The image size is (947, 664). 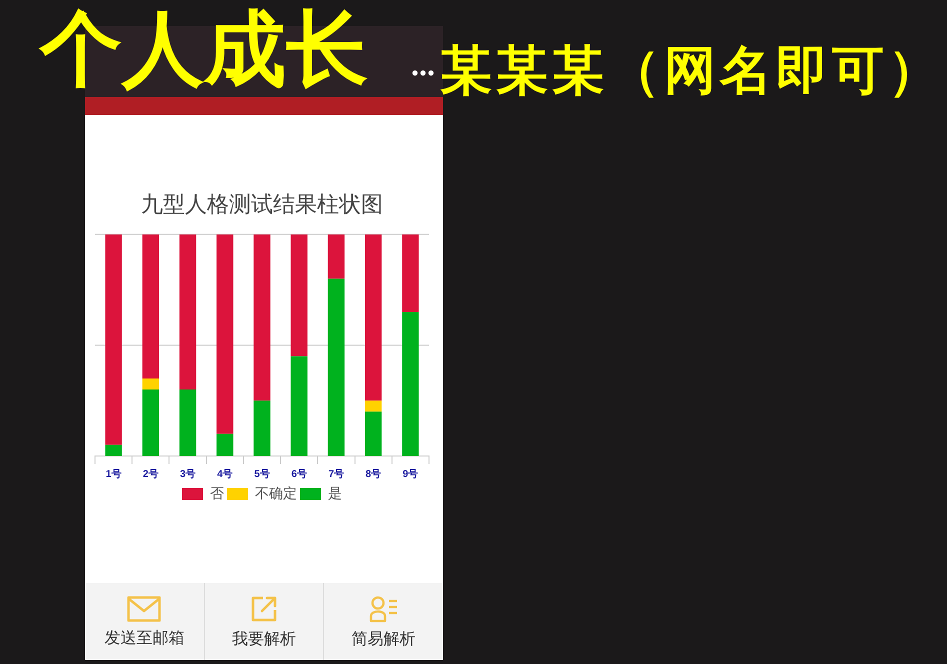 What do you see at coordinates (114, 474) in the screenshot?
I see `x-tick-label: 1号` at bounding box center [114, 474].